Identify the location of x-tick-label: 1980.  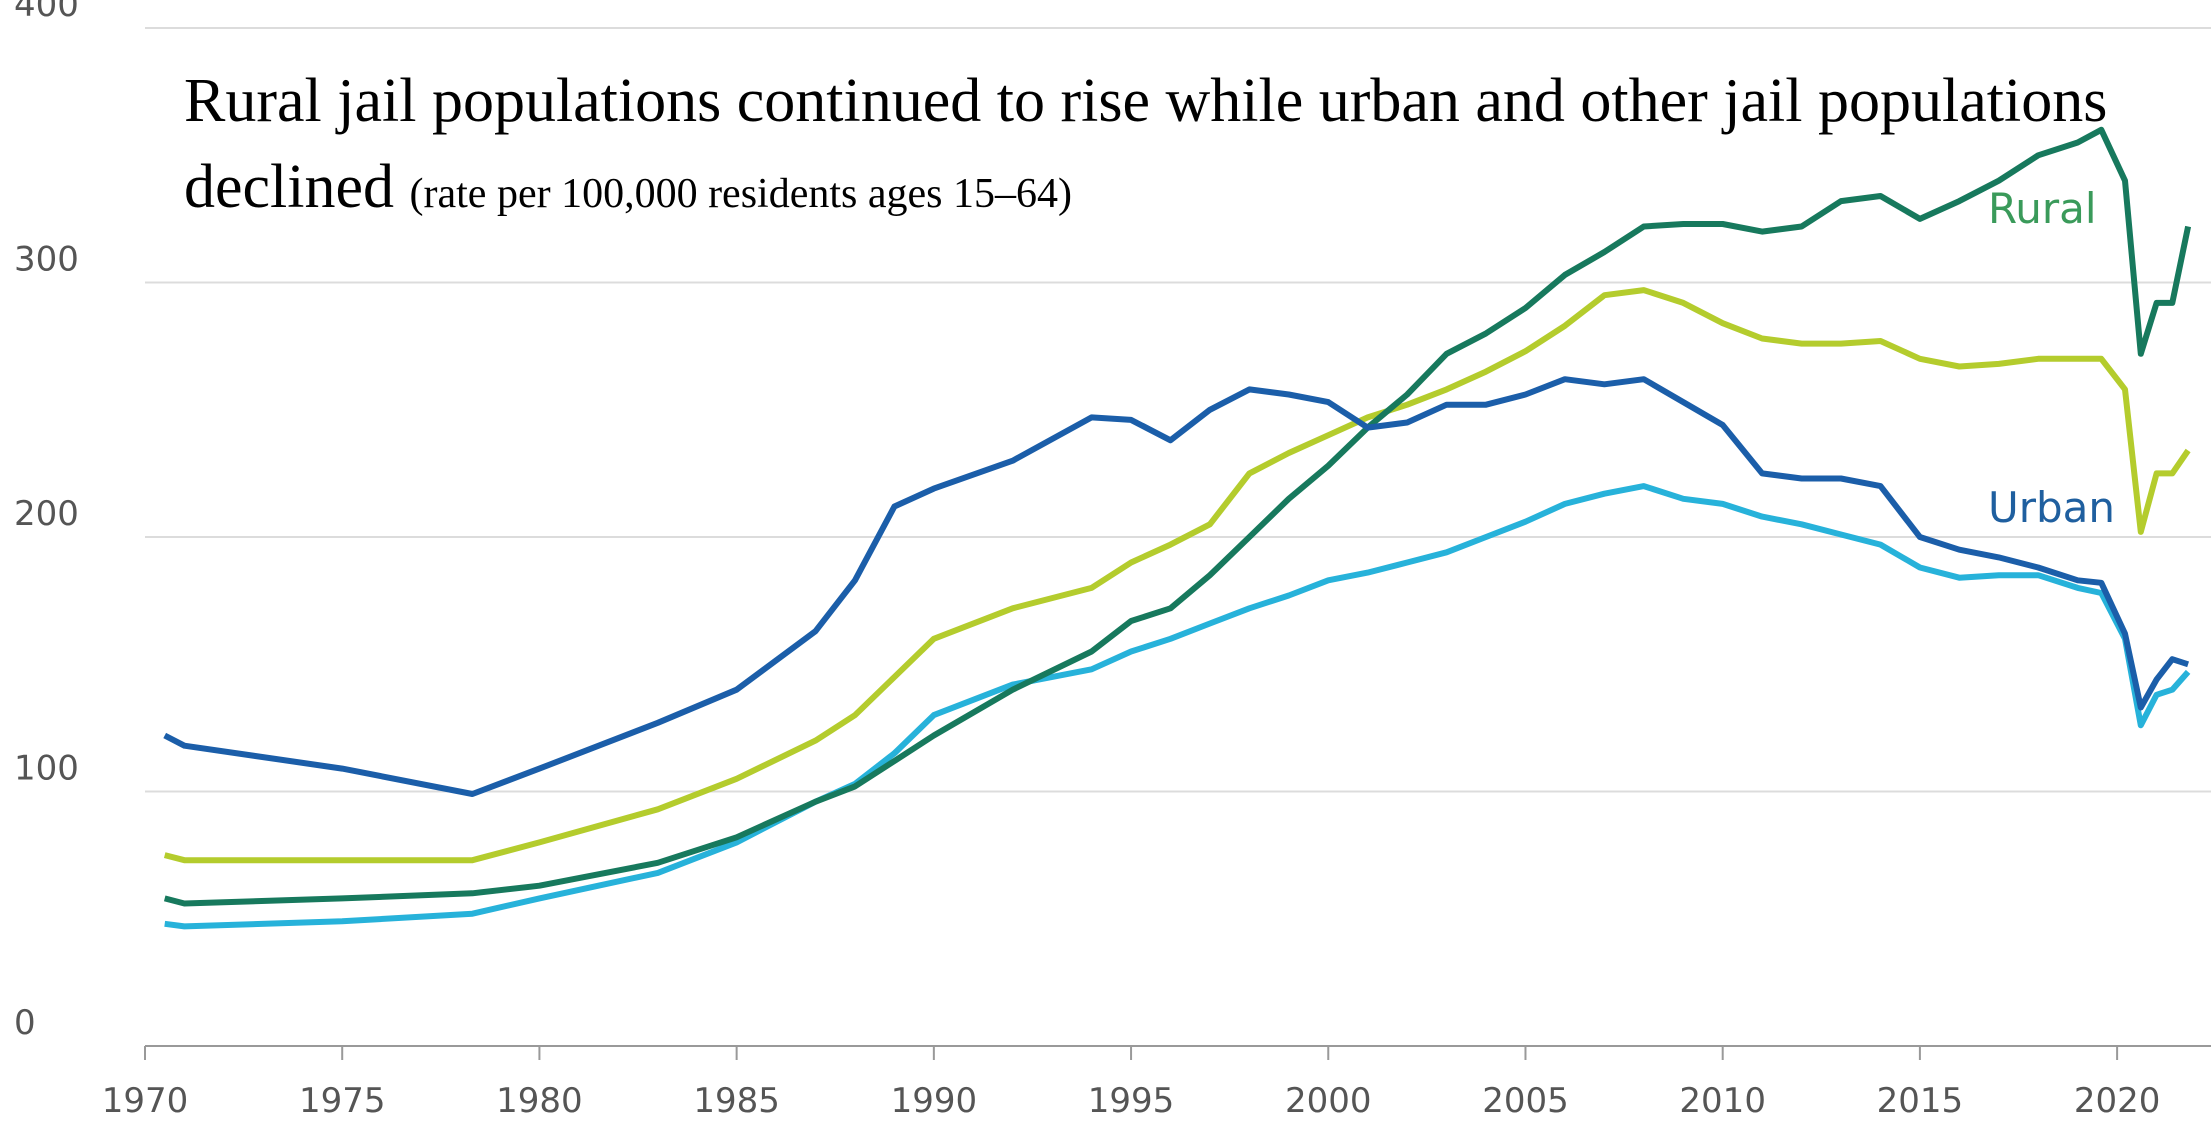
(539, 1101).